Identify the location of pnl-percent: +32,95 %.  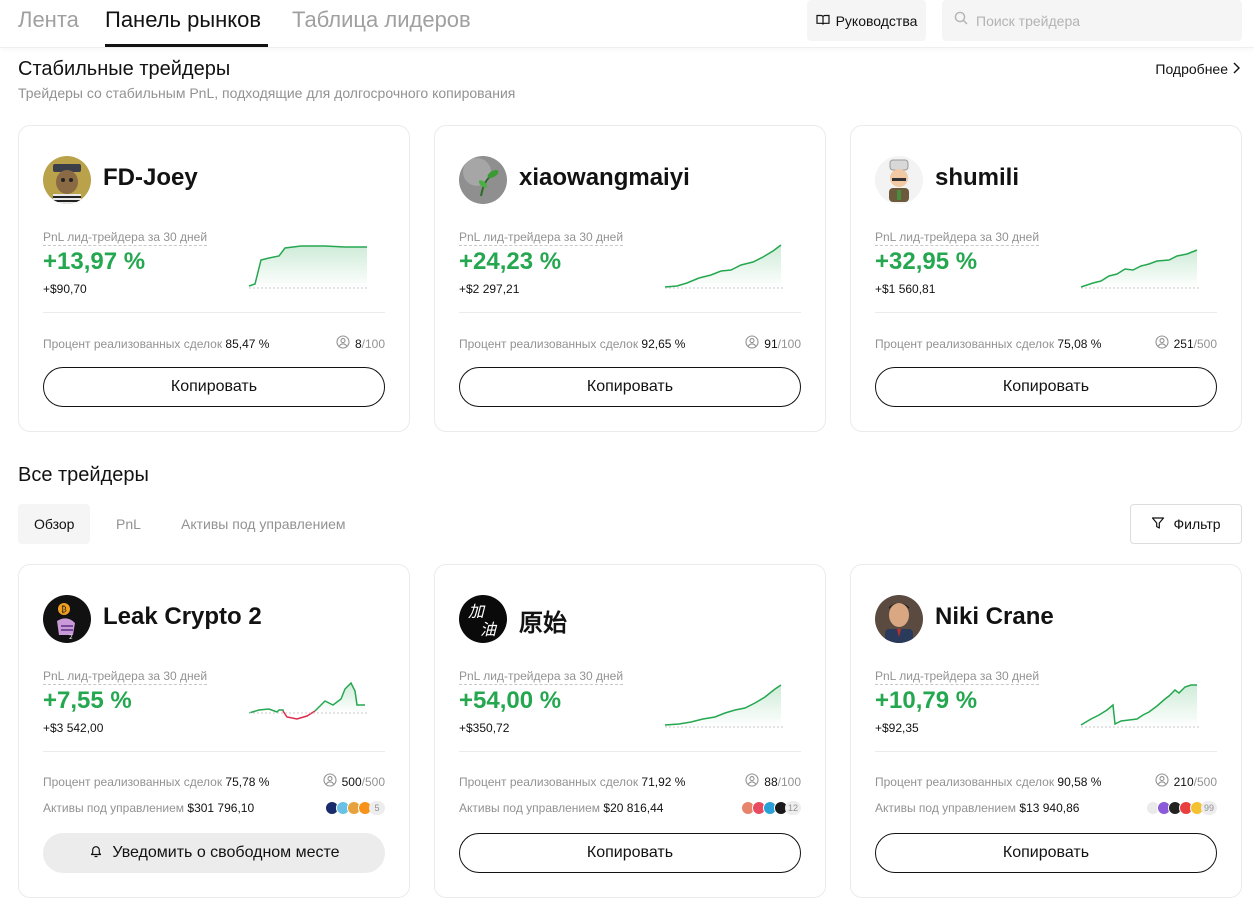
(926, 261).